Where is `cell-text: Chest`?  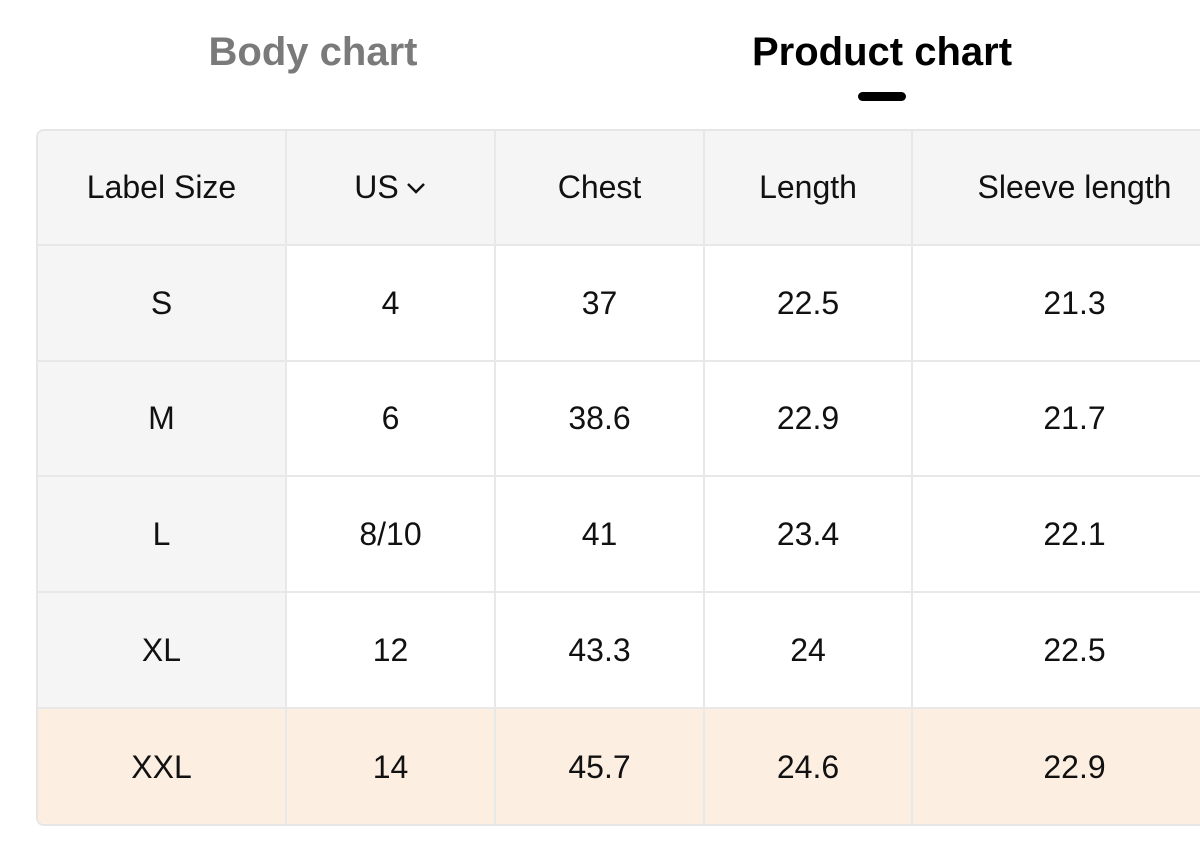
cell-text: Chest is located at coordinates (599, 187).